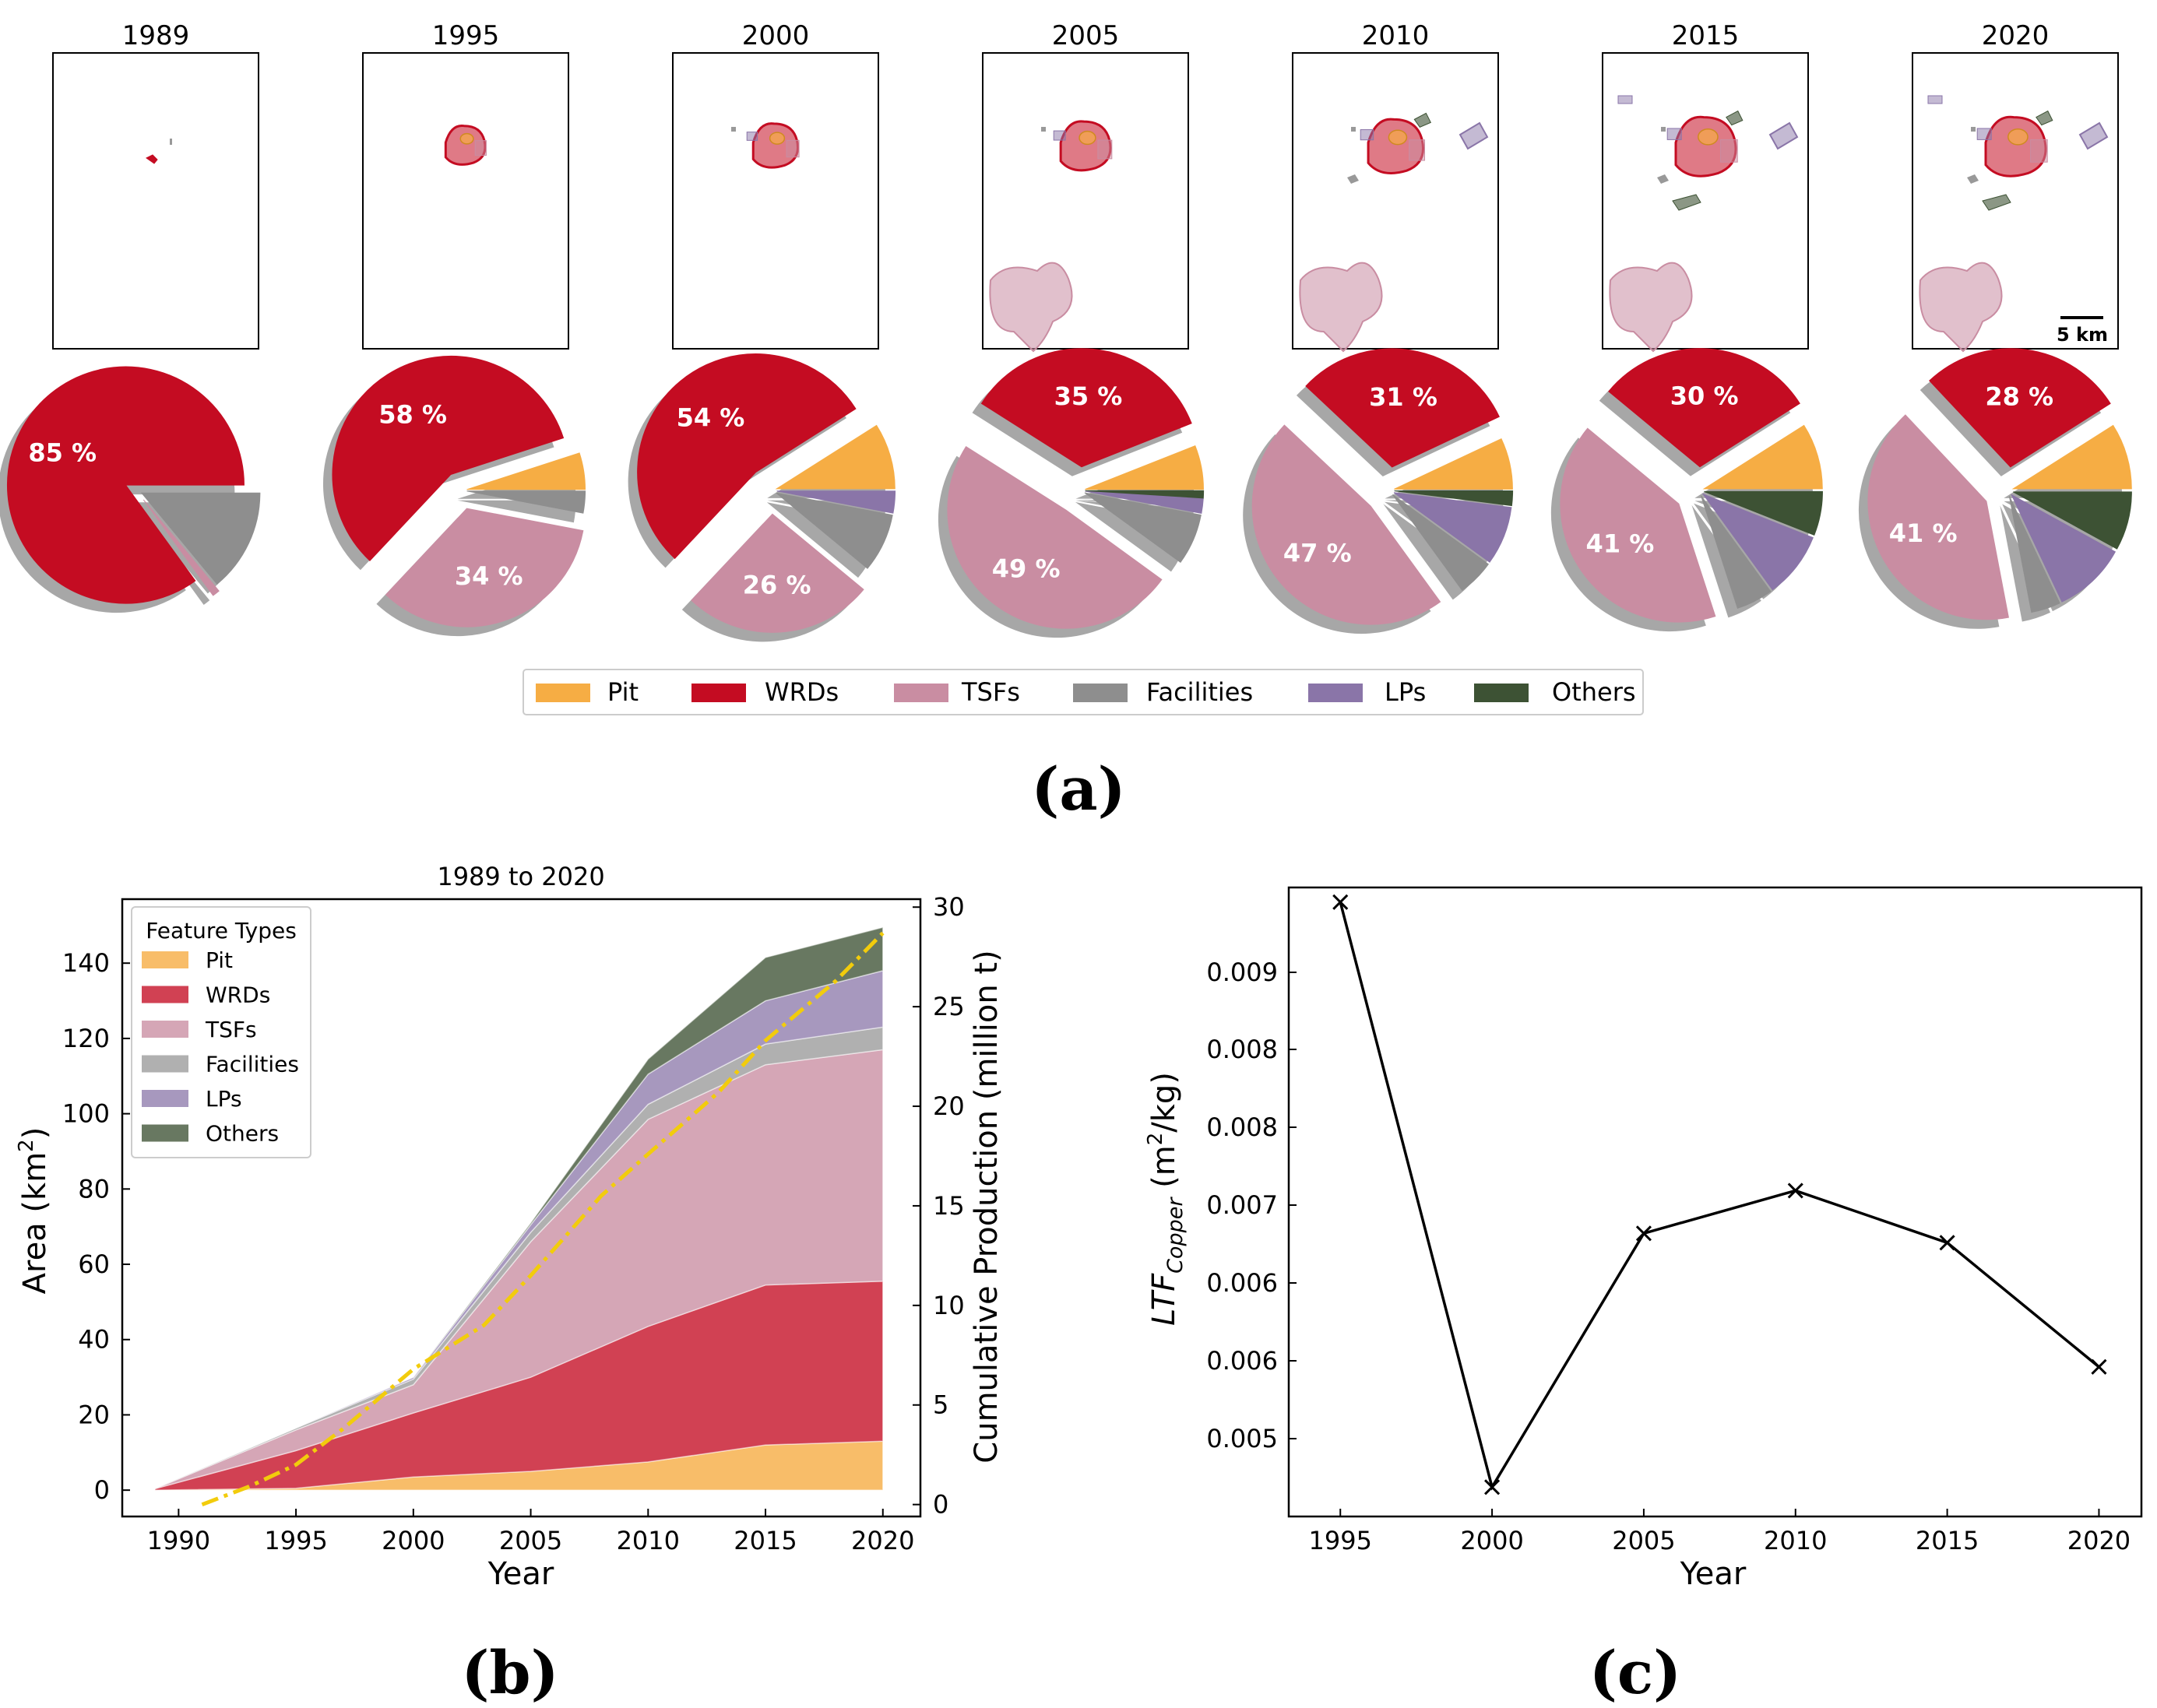  Describe the element at coordinates (1620, 543) in the screenshot. I see `pie-percent-label: 41 %` at that location.